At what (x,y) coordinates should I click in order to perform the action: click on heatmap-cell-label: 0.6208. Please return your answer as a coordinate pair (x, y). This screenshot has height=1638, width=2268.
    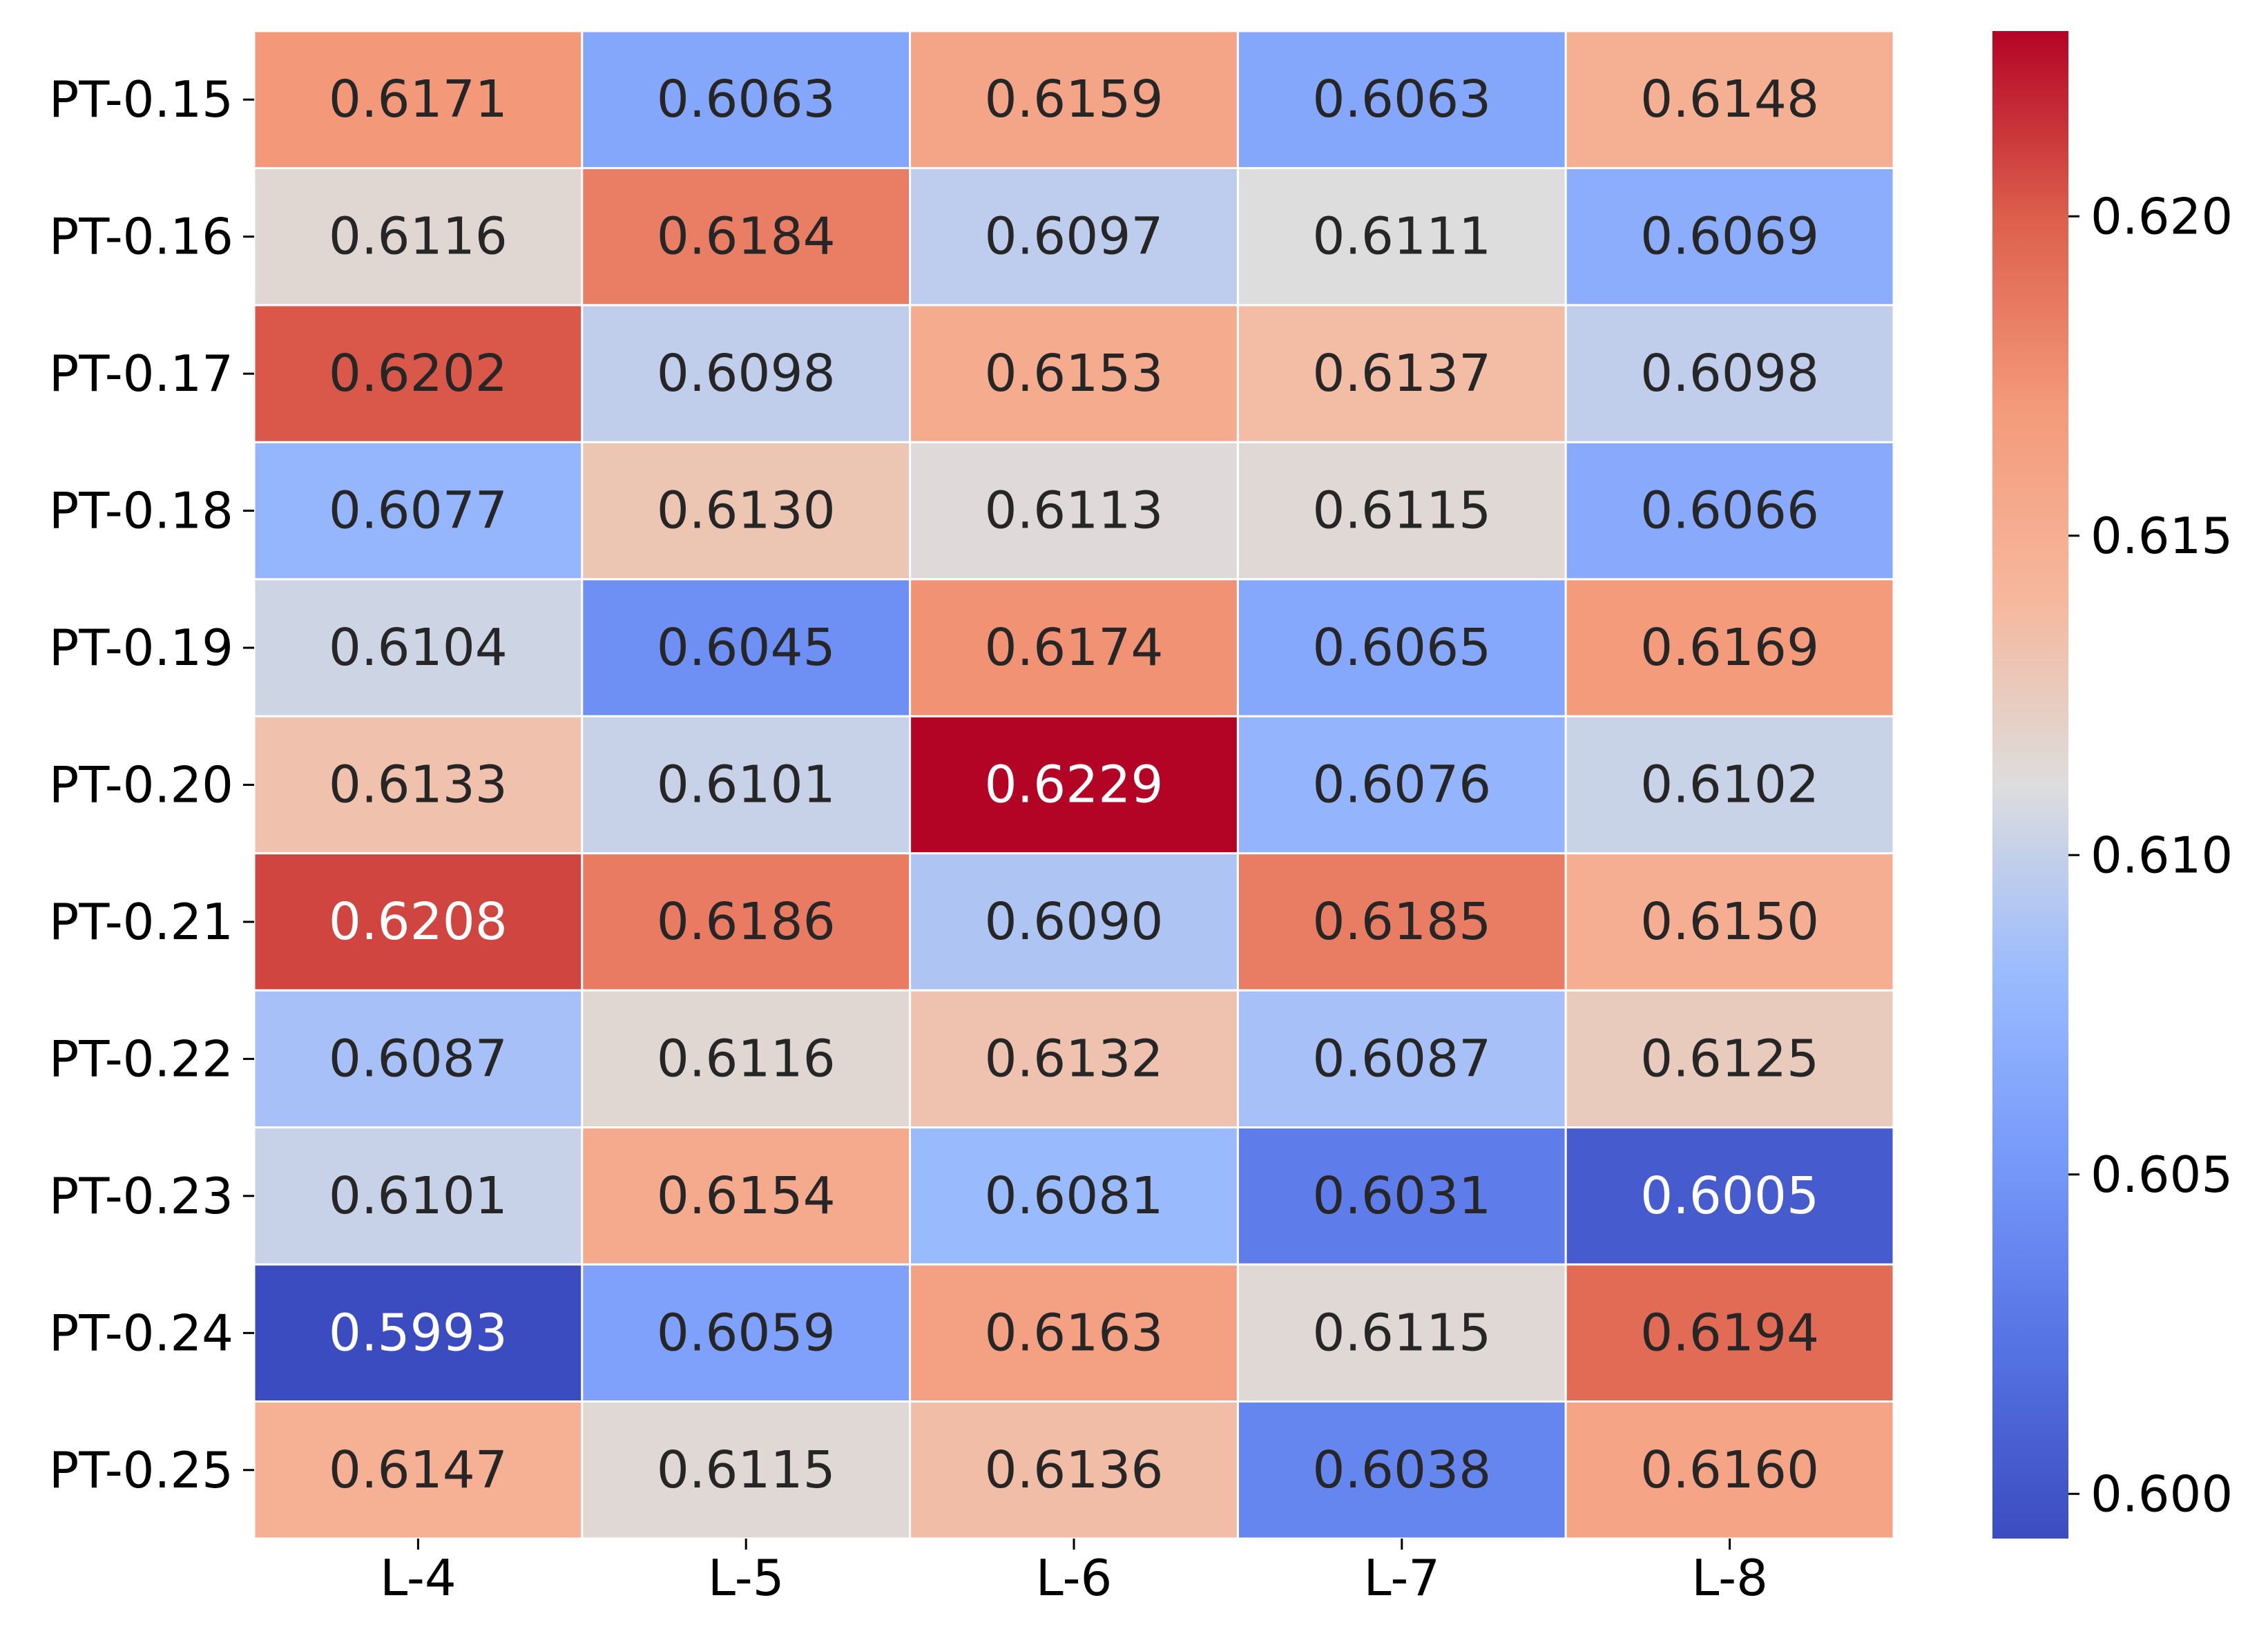
    Looking at the image, I should click on (418, 922).